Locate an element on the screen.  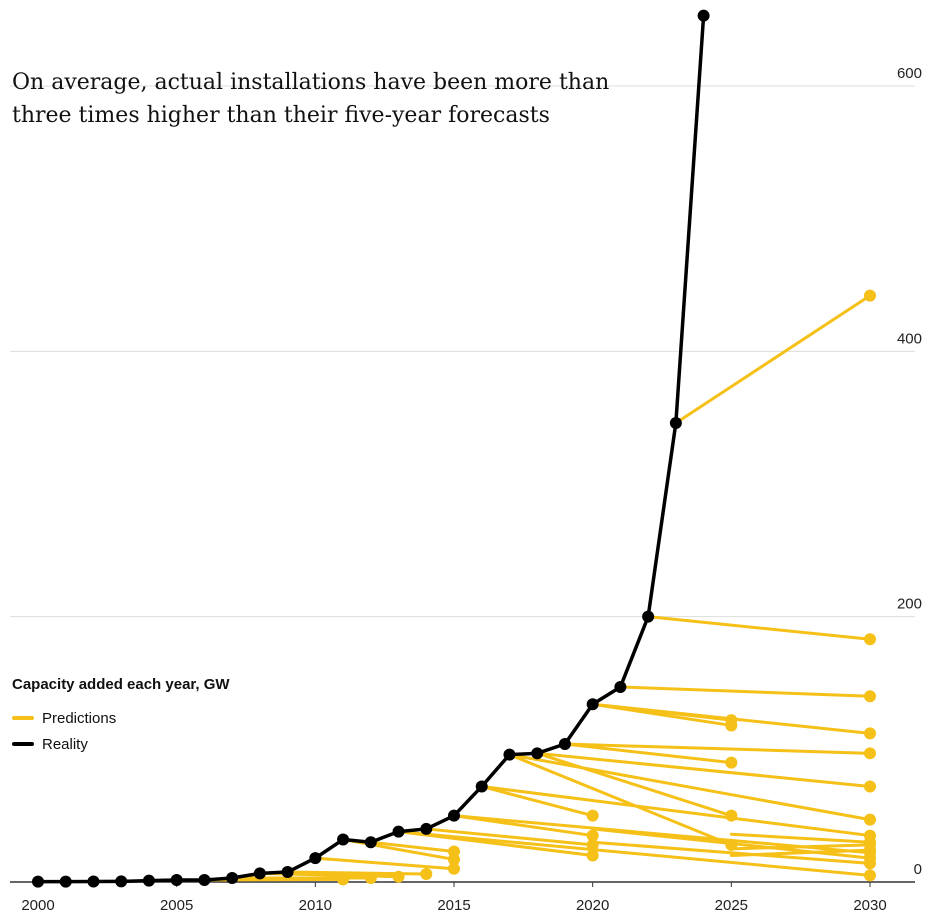
legend-title: Capacity added each year, GW is located at coordinates (121, 684).